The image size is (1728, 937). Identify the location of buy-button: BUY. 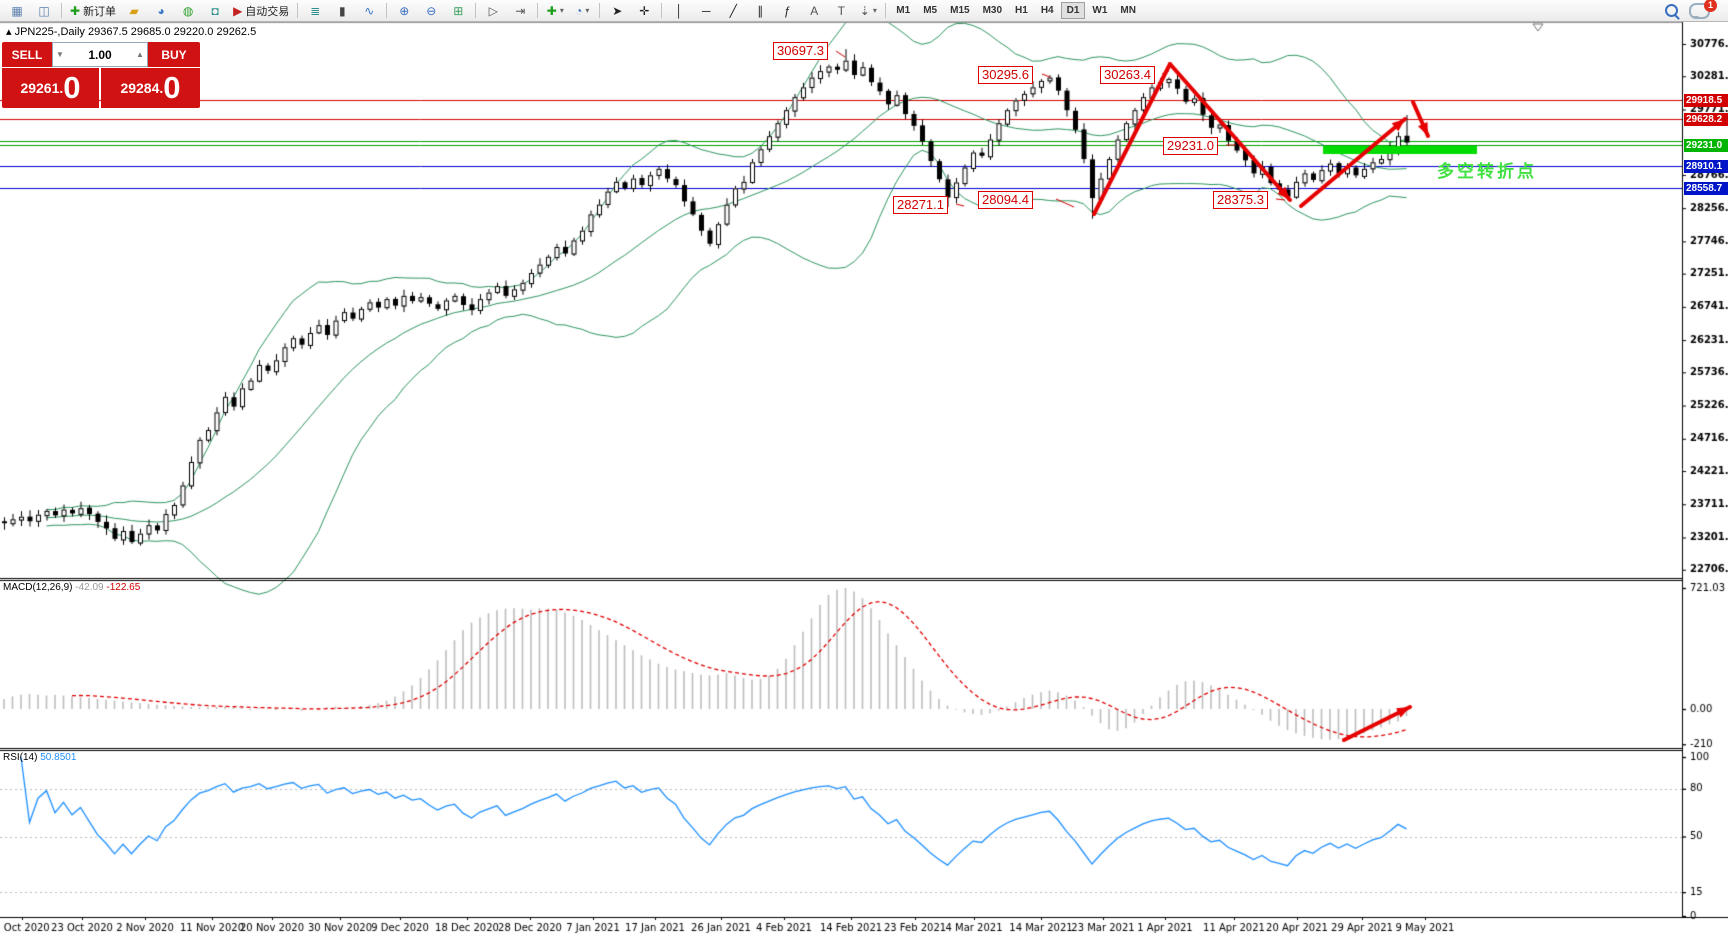
(174, 54).